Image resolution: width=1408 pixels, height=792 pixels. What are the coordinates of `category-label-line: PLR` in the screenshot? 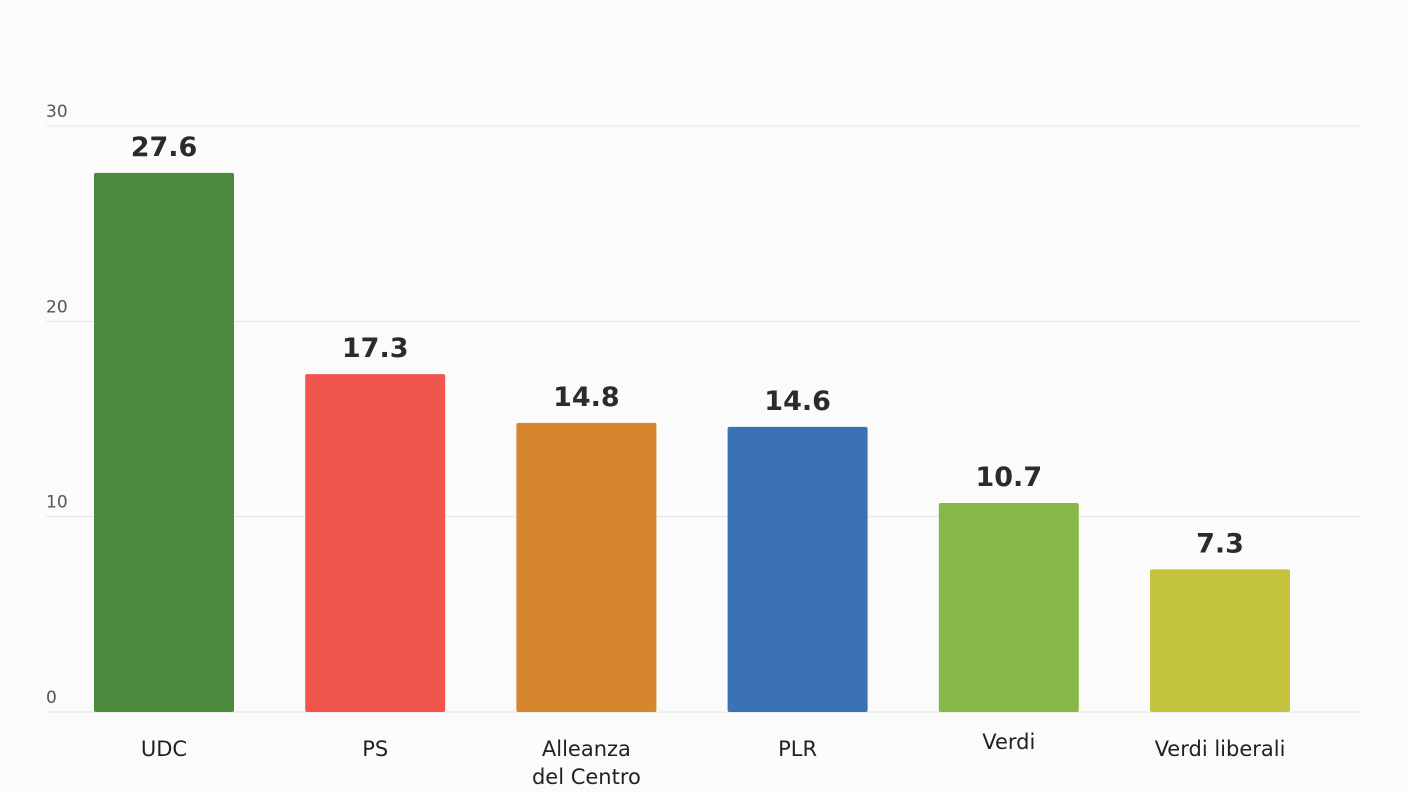 It's located at (797, 749).